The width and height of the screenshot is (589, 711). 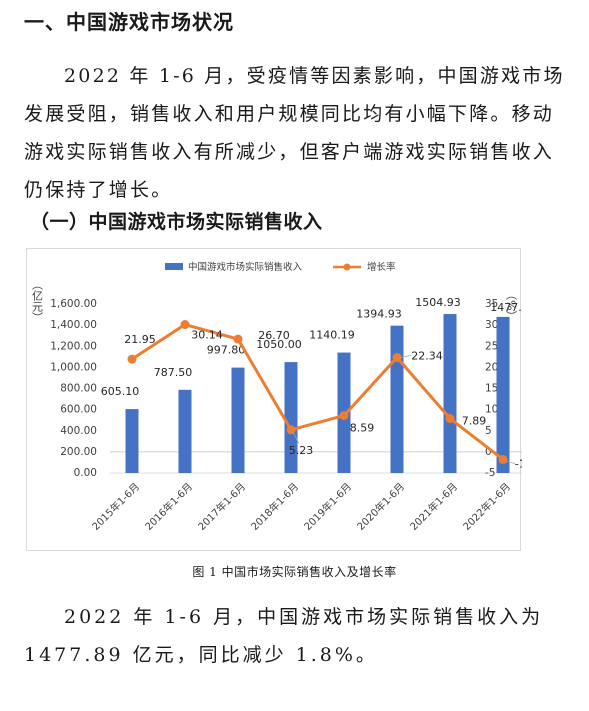 I want to click on x-axis-tick-label: 2019年1-6月, so click(x=327, y=506).